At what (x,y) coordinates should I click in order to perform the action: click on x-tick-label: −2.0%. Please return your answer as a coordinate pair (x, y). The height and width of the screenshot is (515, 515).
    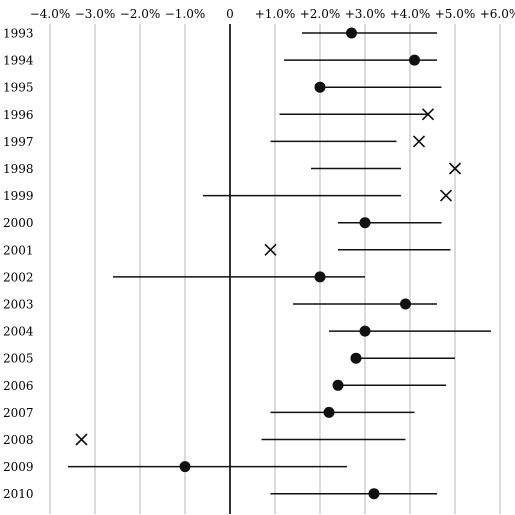
    Looking at the image, I should click on (140, 14).